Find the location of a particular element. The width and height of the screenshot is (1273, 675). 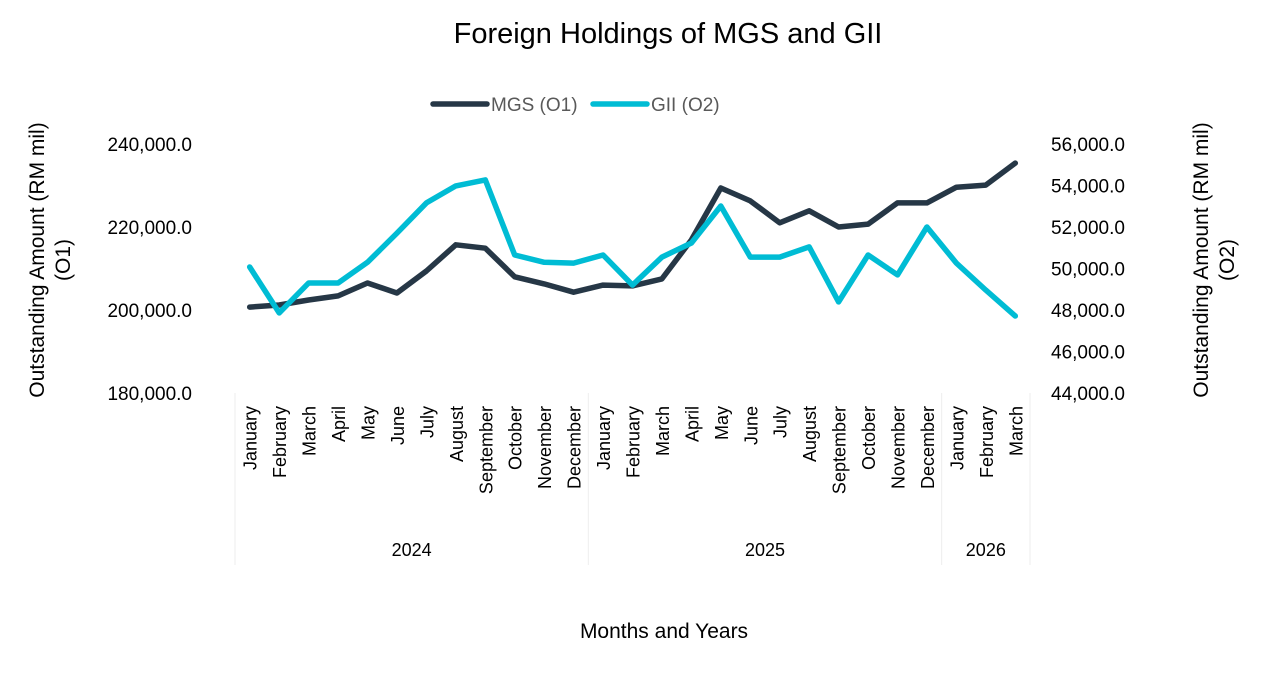

right-tick-label: 52,000.0 is located at coordinates (1088, 228).